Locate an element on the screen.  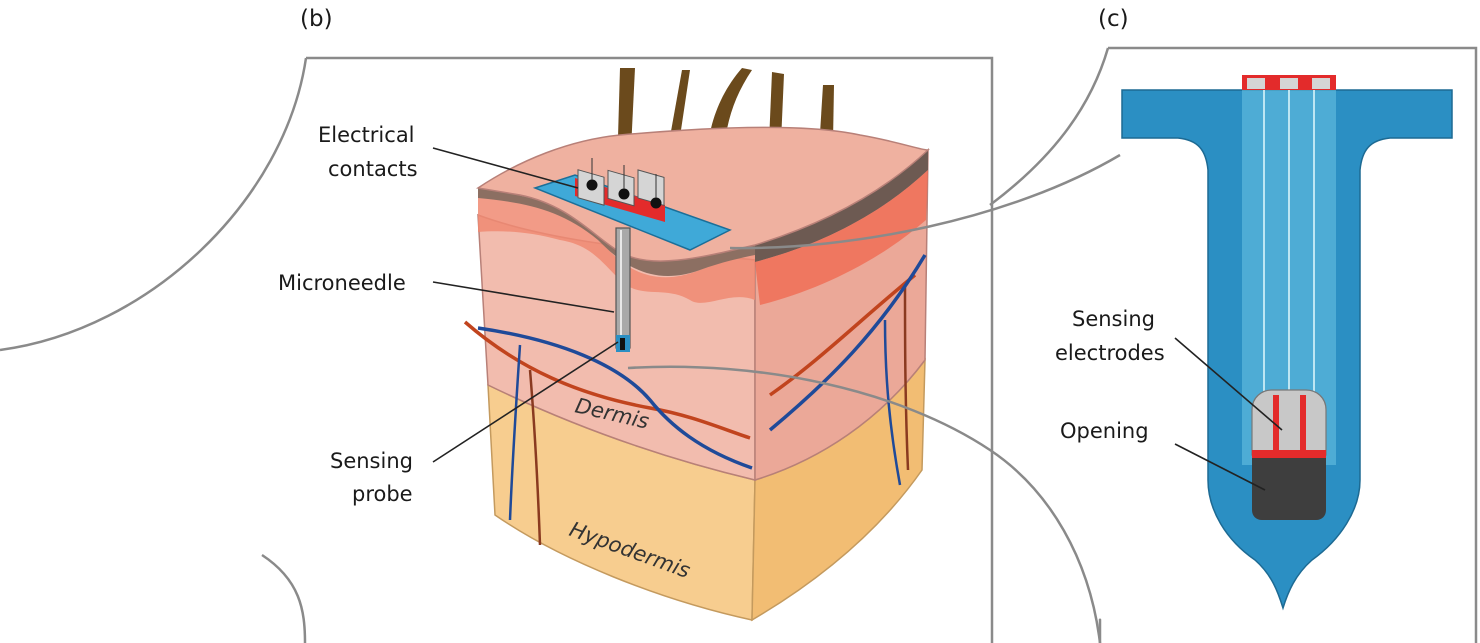
microneedle-device is located at coordinates (632, 255).